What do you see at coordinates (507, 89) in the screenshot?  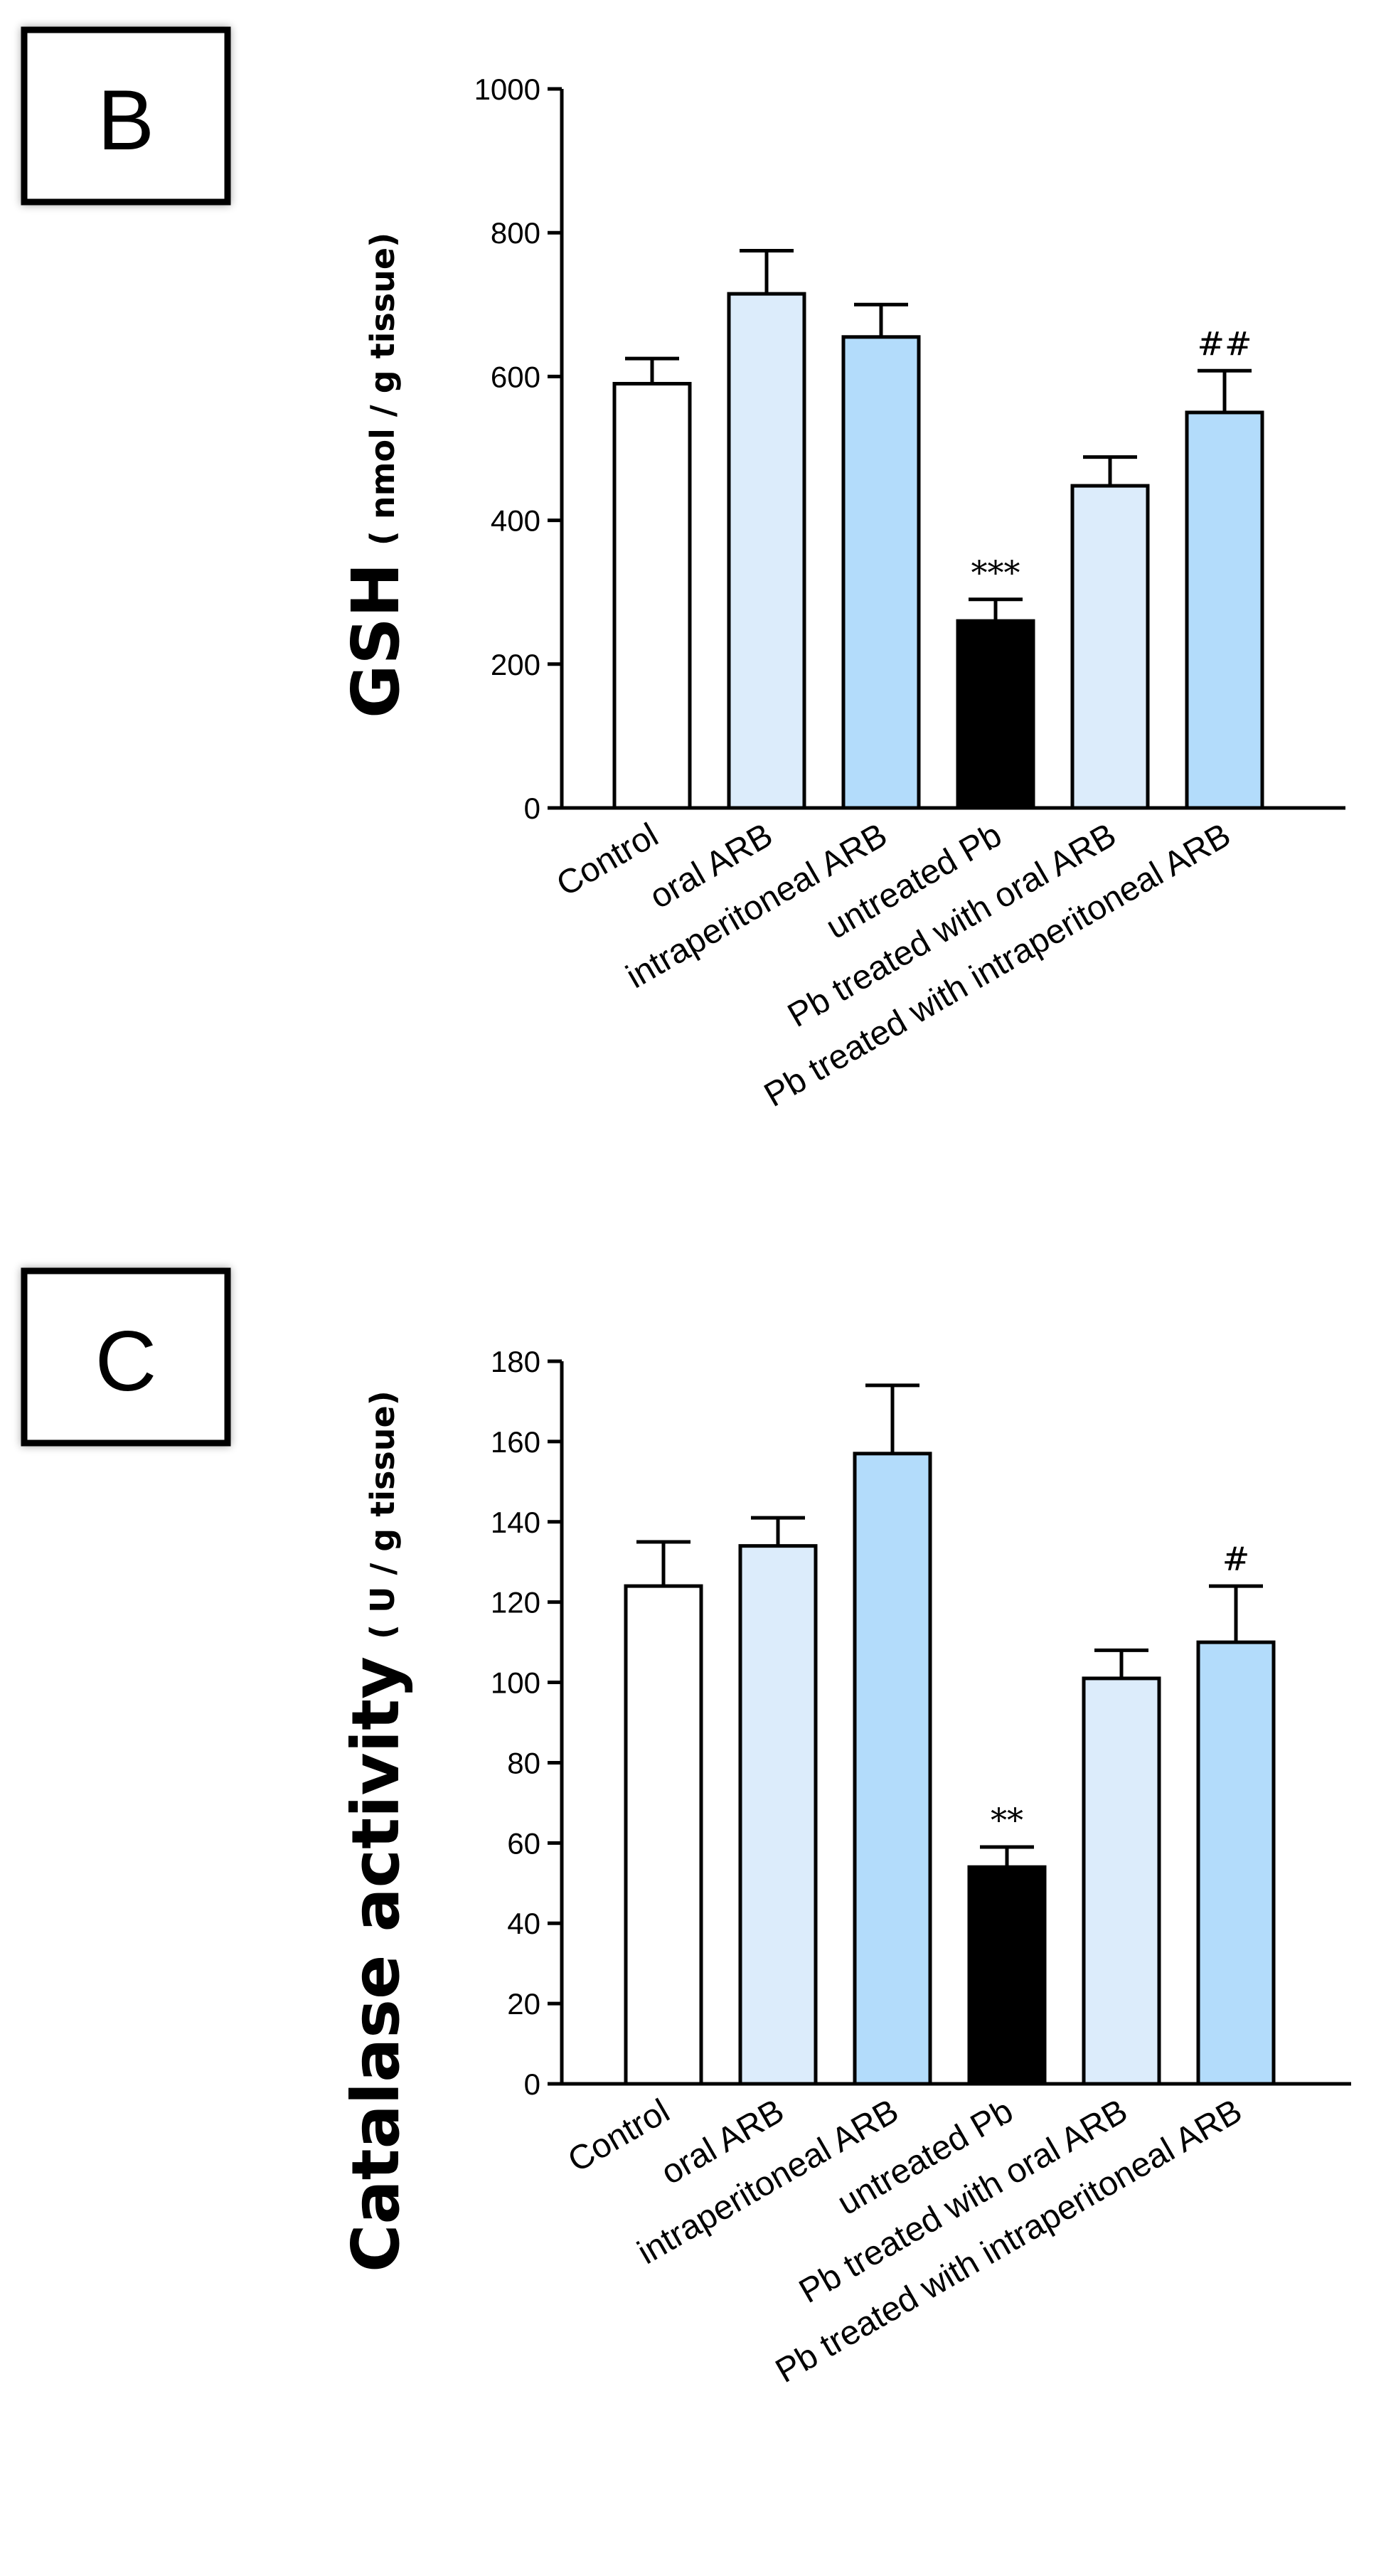 I see `y-tick-label: 1000` at bounding box center [507, 89].